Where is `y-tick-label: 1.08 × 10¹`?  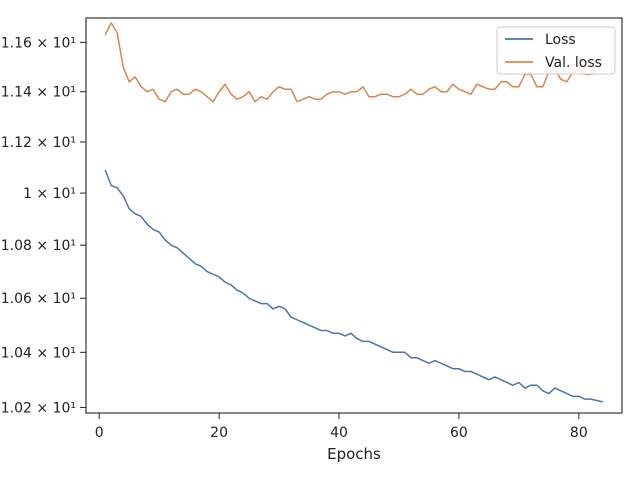
y-tick-label: 1.08 × 10¹ is located at coordinates (38, 246).